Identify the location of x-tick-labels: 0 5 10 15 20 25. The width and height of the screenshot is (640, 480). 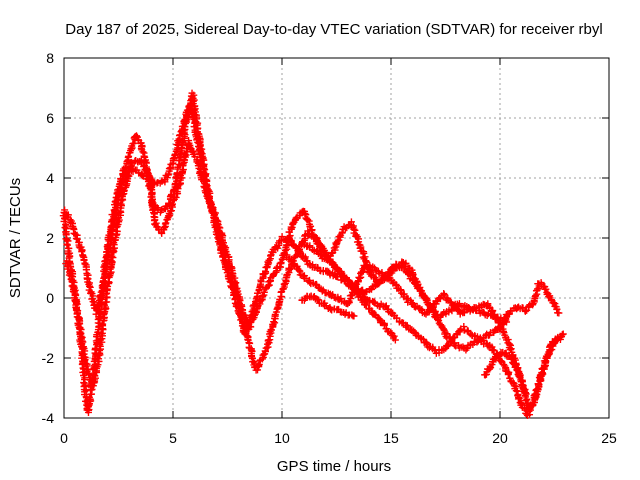
(338, 438).